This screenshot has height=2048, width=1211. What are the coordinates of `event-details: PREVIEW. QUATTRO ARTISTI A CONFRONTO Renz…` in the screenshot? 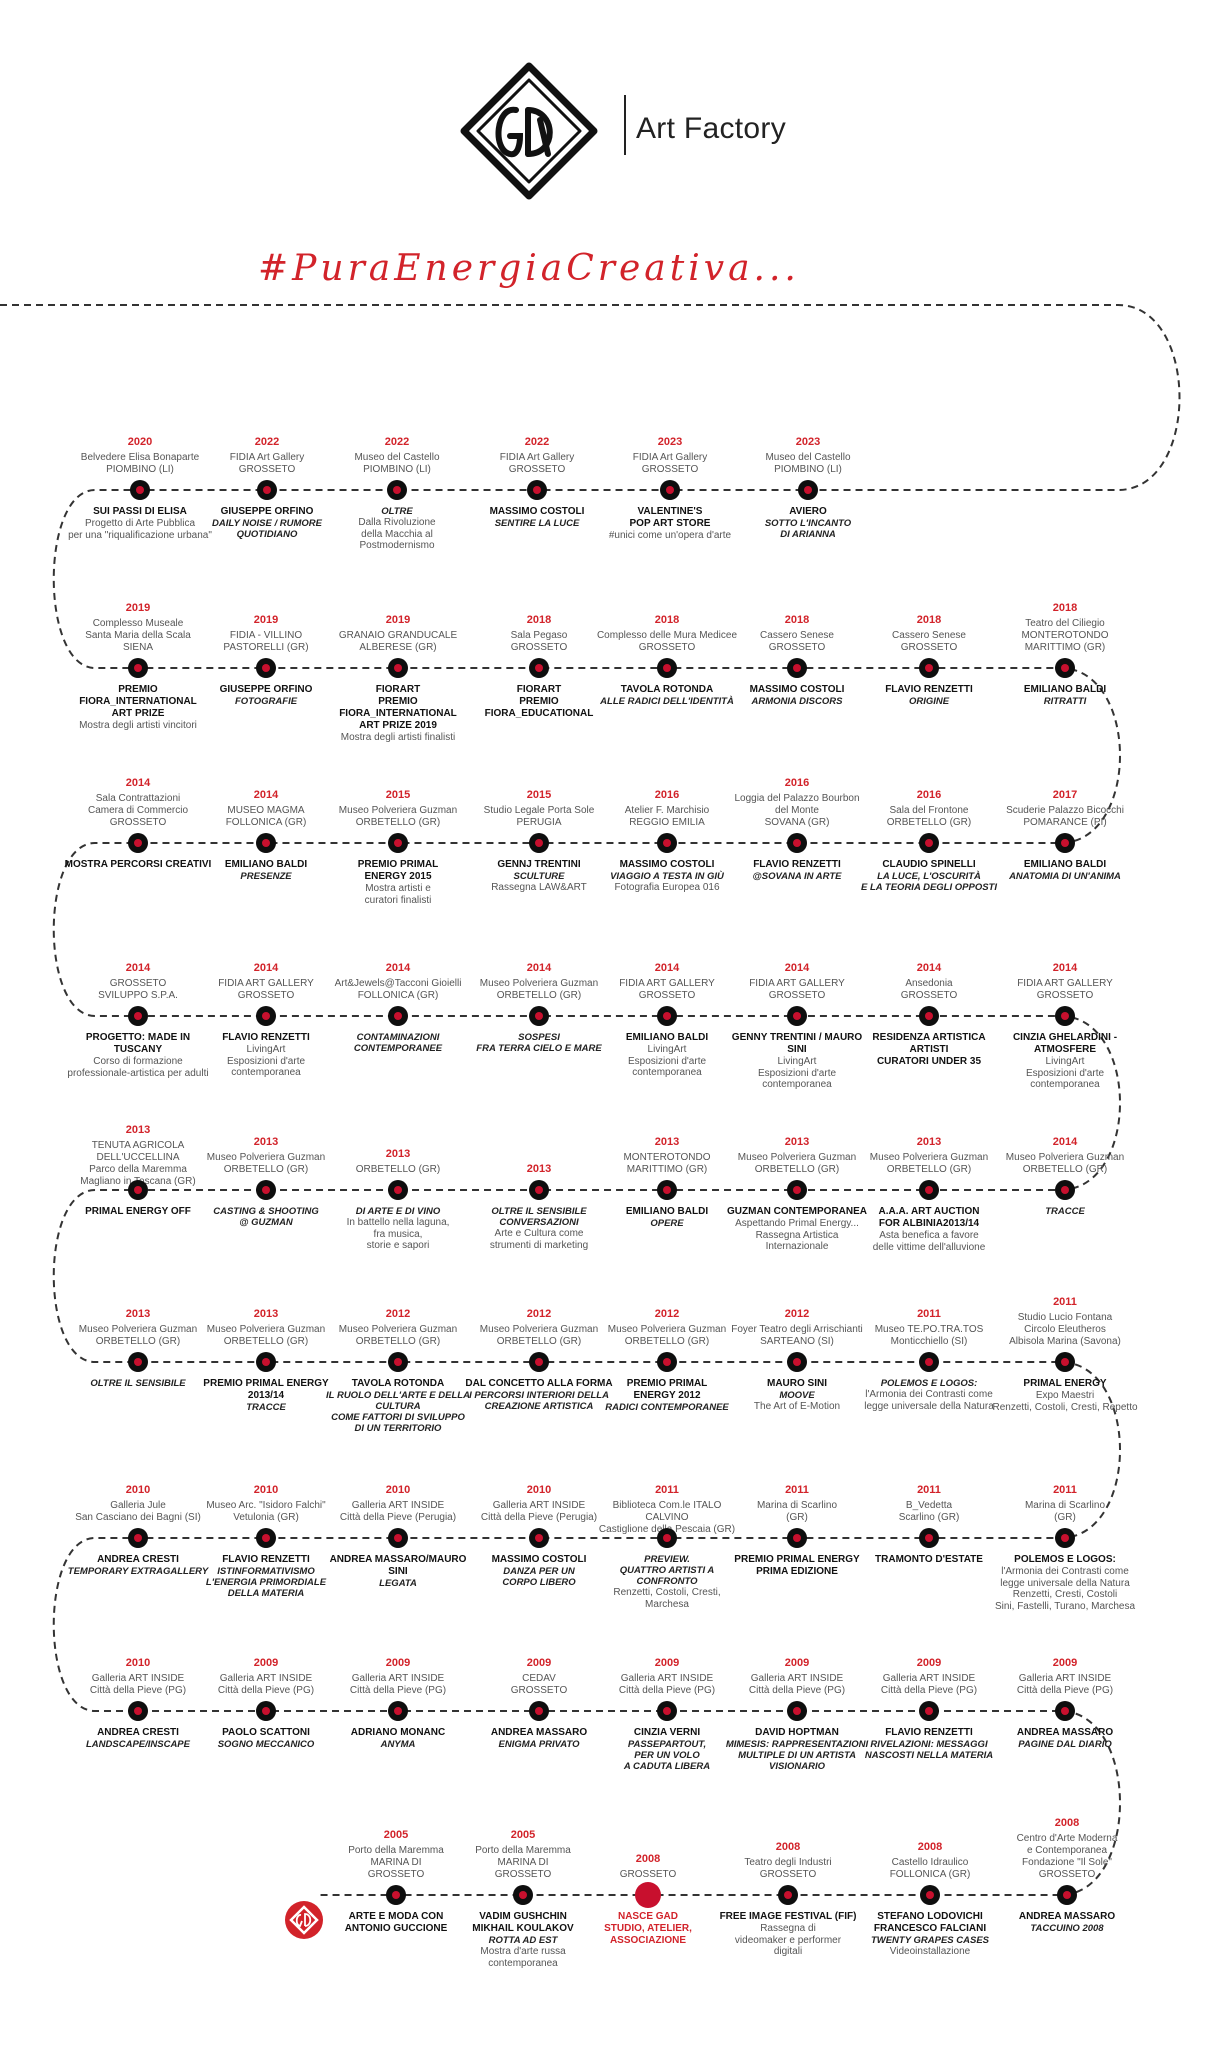 It's located at (667, 1582).